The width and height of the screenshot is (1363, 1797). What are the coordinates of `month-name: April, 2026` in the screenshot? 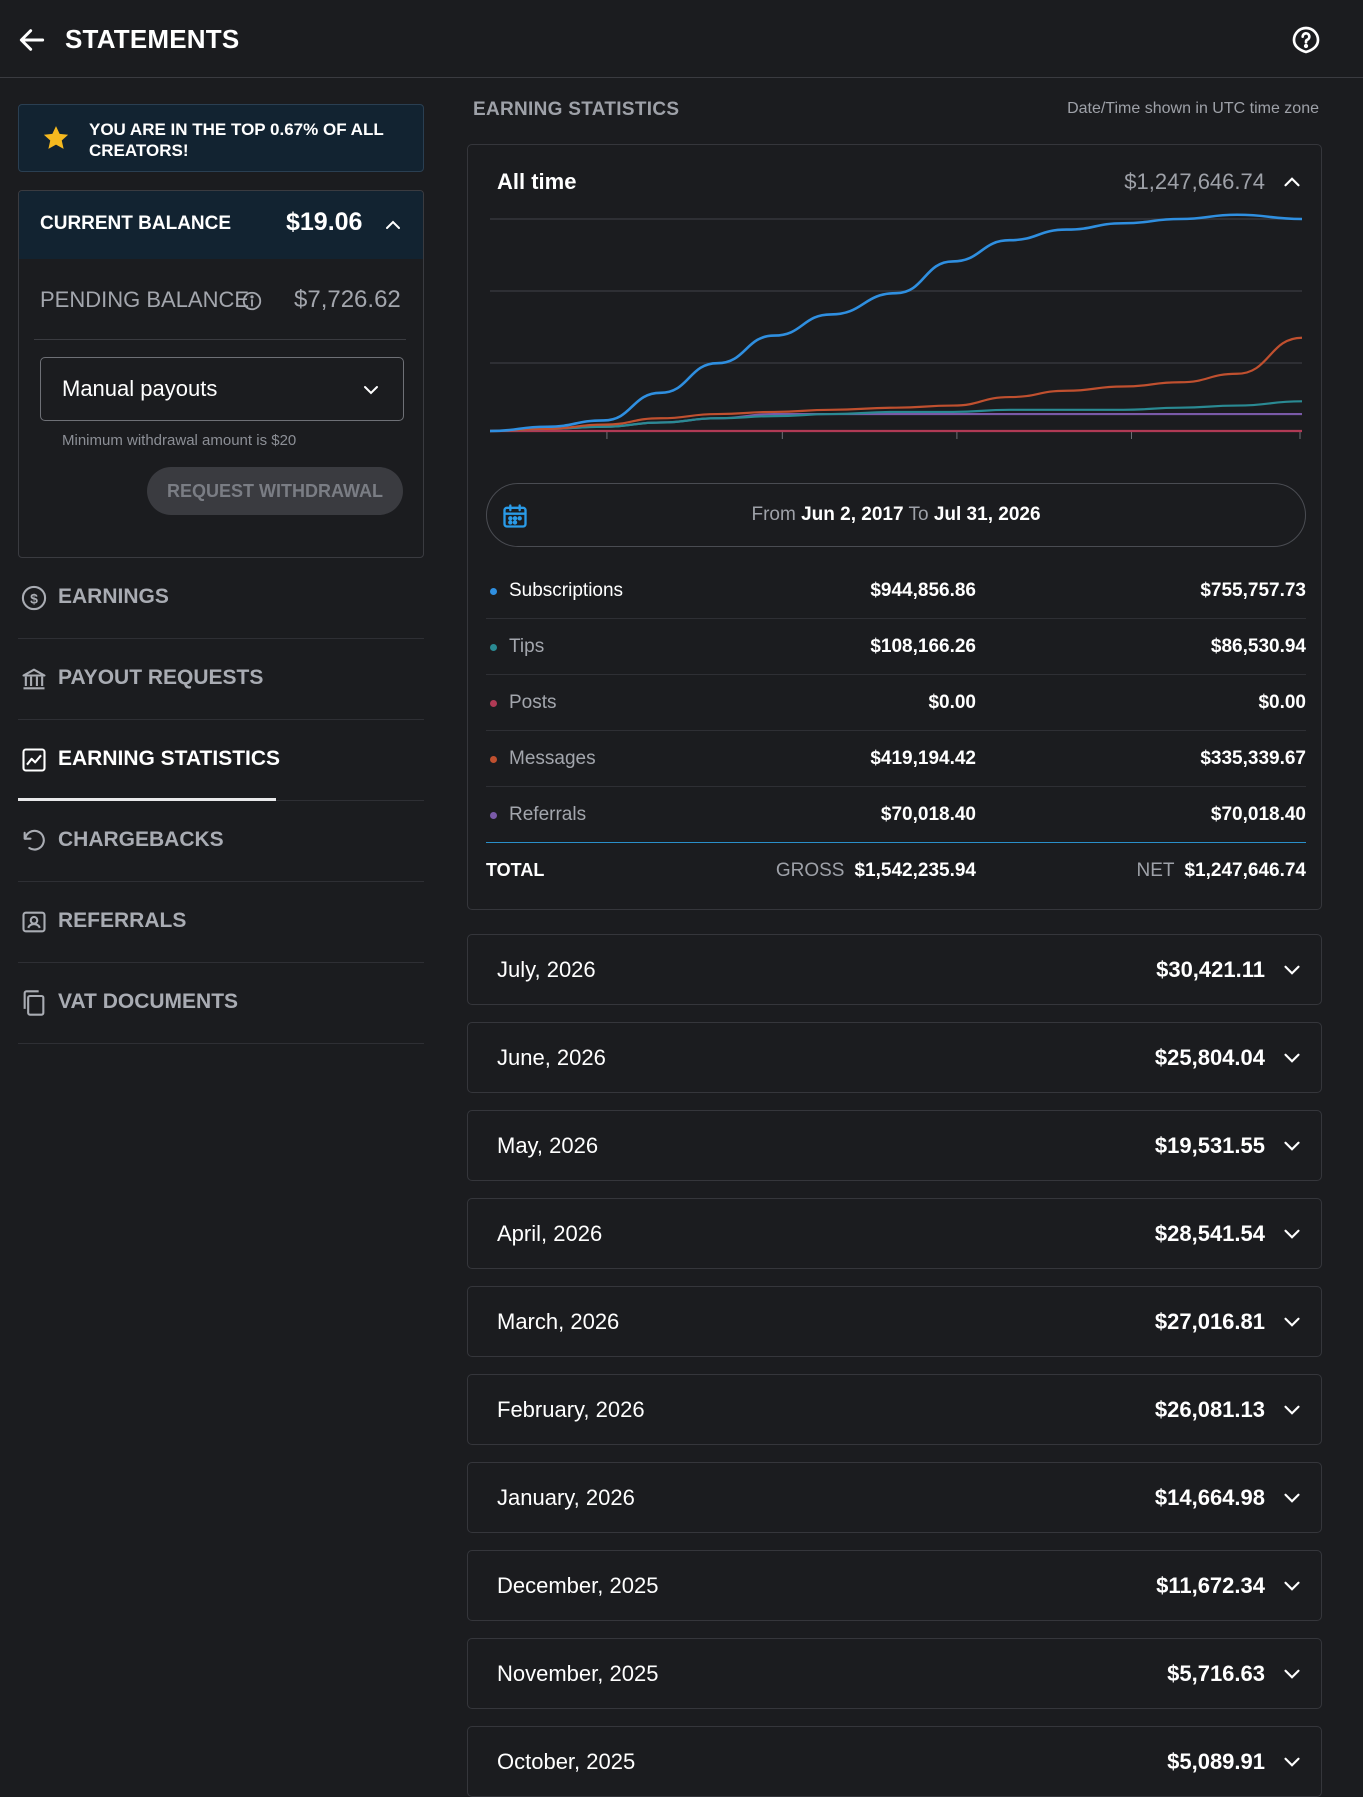 It's located at (550, 1233).